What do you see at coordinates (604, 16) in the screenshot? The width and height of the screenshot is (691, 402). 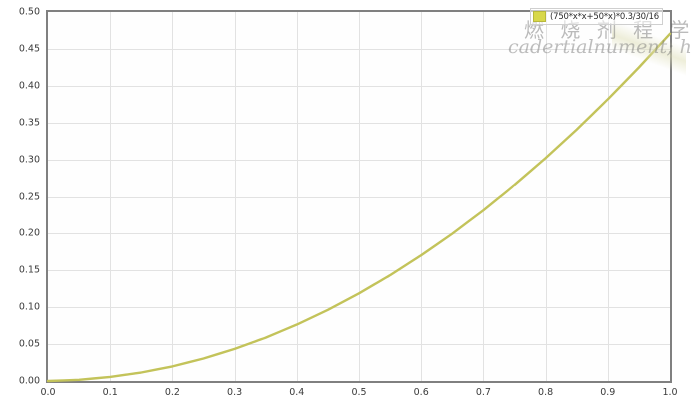 I see `legend-series-label: (750*x*x+50*x)*0.3/30/16` at bounding box center [604, 16].